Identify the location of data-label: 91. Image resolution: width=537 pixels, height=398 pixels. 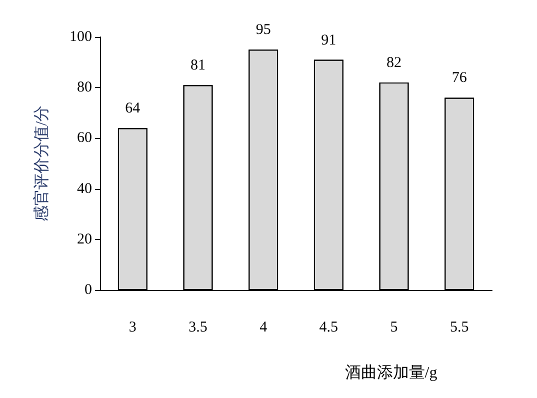
(328, 40).